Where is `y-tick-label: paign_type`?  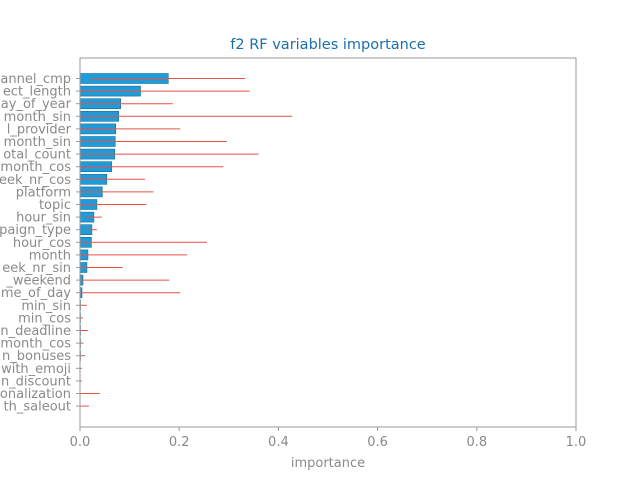 y-tick-label: paign_type is located at coordinates (35, 230).